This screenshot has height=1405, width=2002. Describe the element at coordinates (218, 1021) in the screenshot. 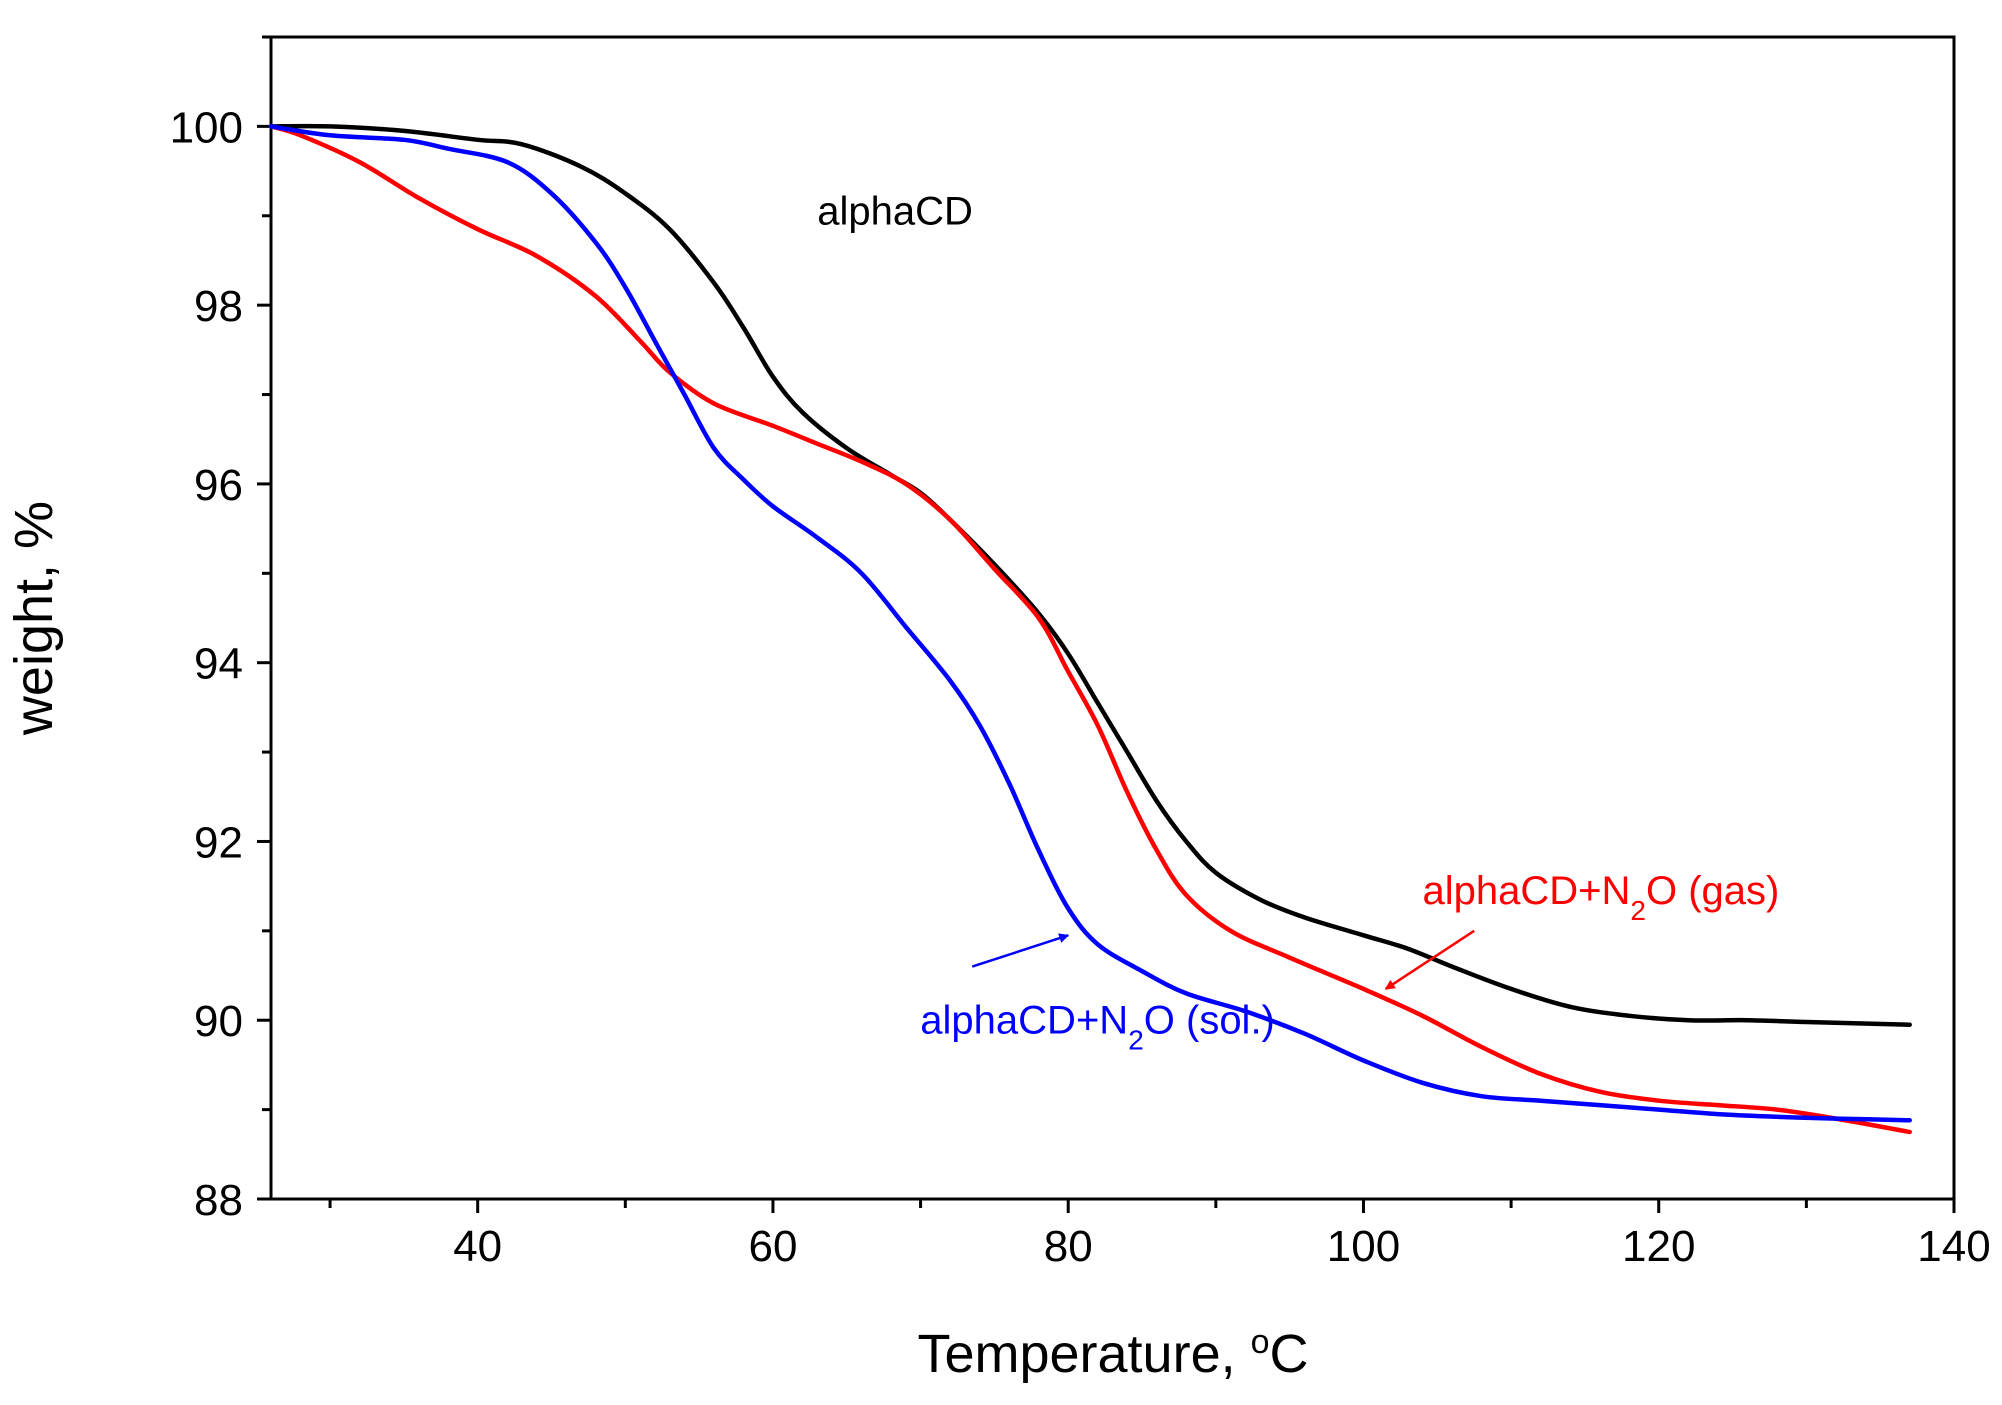

I see `y-tick-label: 90` at that location.